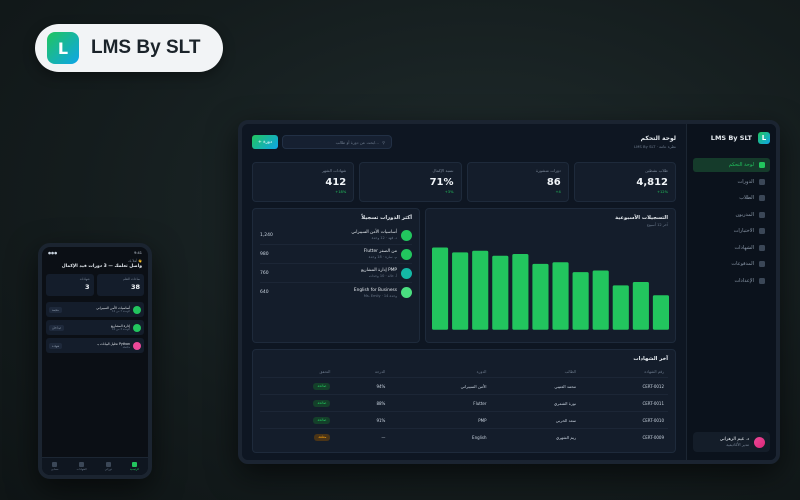 This screenshot has height=500, width=800. I want to click on sidebar-logo: LMS By SLT L, so click(731, 138).